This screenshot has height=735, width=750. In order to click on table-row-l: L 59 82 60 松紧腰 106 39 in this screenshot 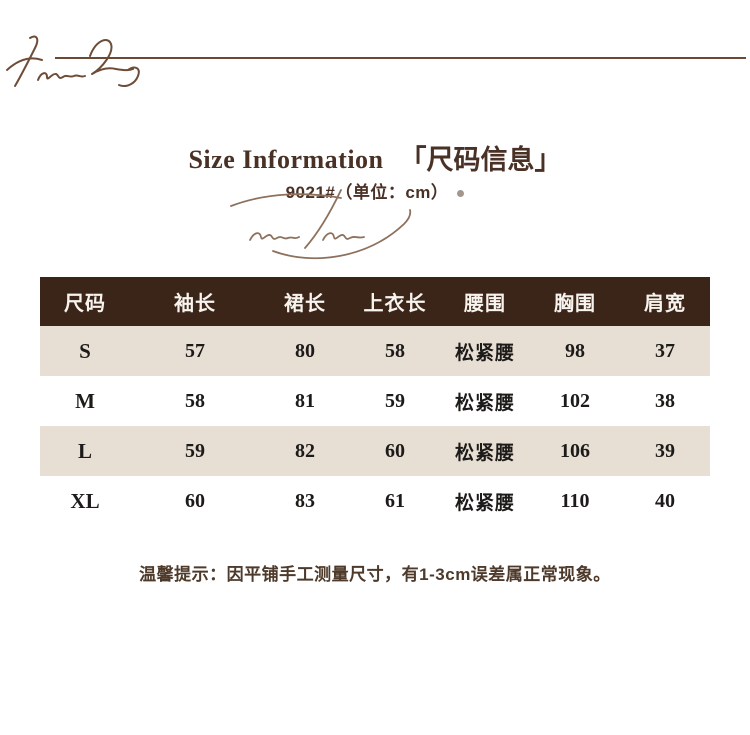, I will do `click(375, 451)`.